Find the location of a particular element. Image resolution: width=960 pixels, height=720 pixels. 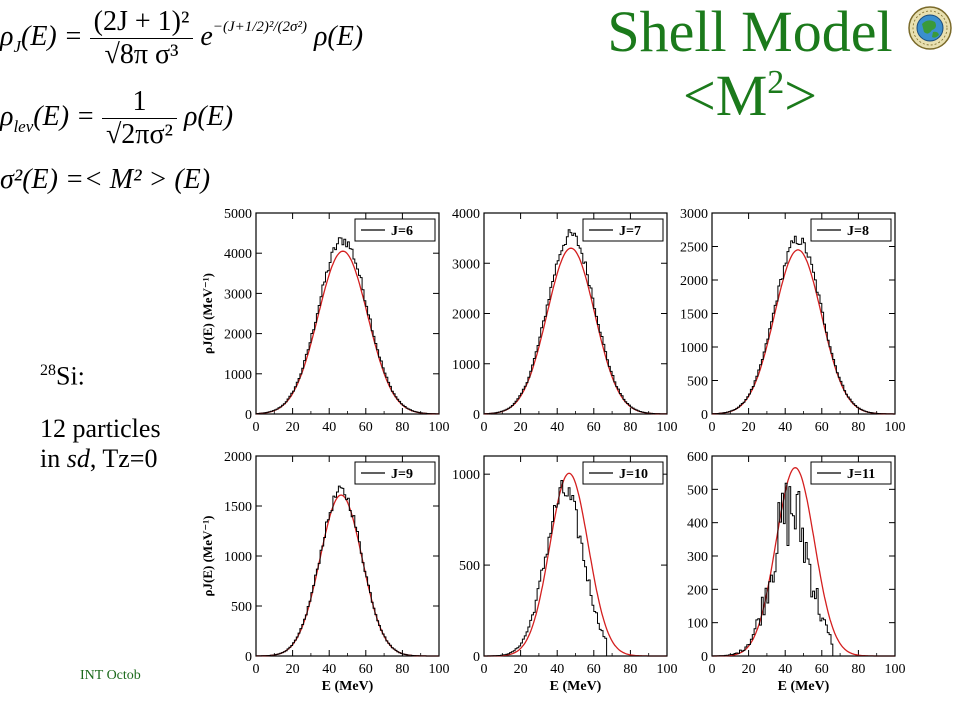

y-tick-label: 200 is located at coordinates (697, 590).